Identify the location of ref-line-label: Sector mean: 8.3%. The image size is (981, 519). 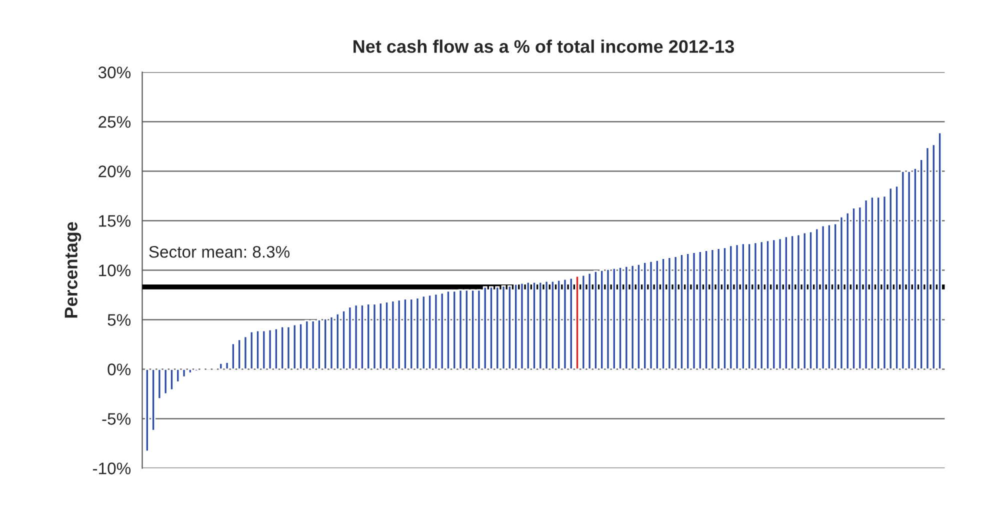
(219, 252).